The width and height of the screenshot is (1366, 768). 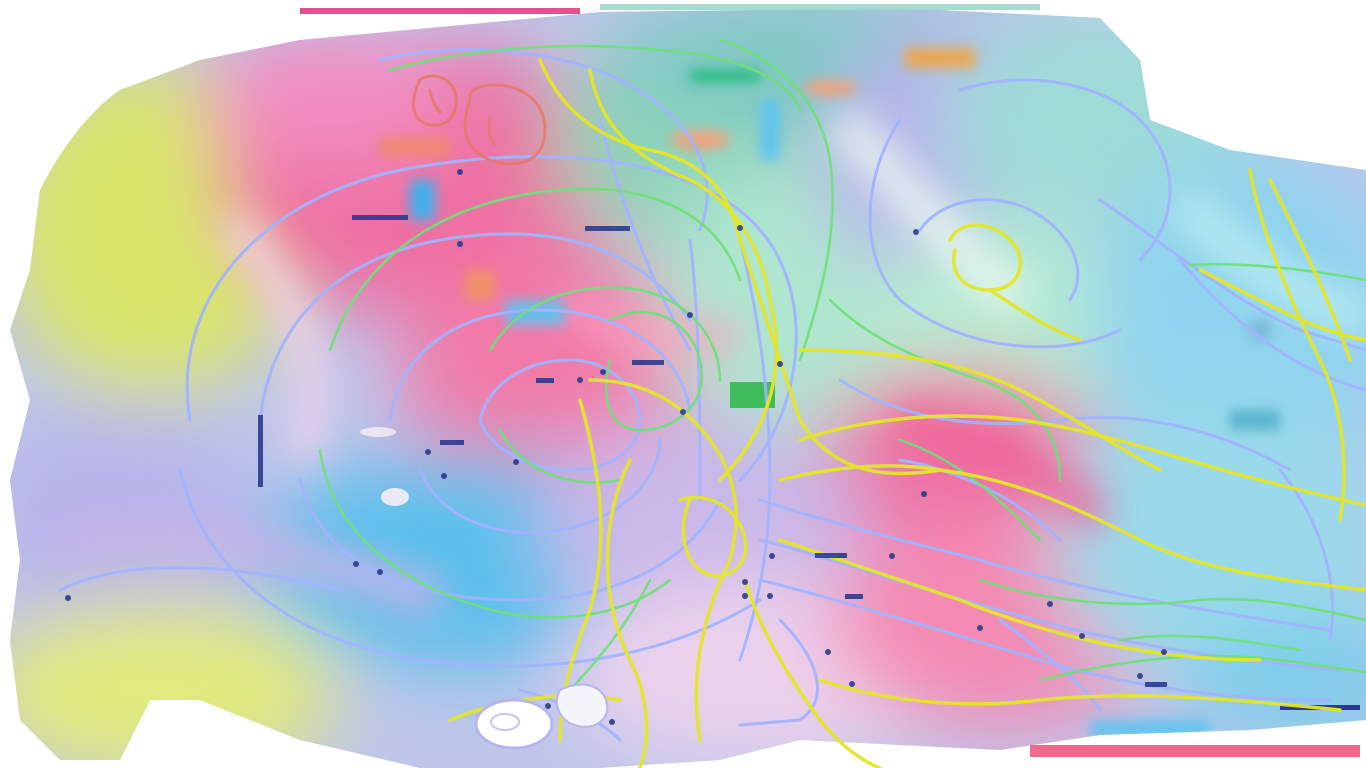 I want to click on white-cutouts, so click(x=484, y=588).